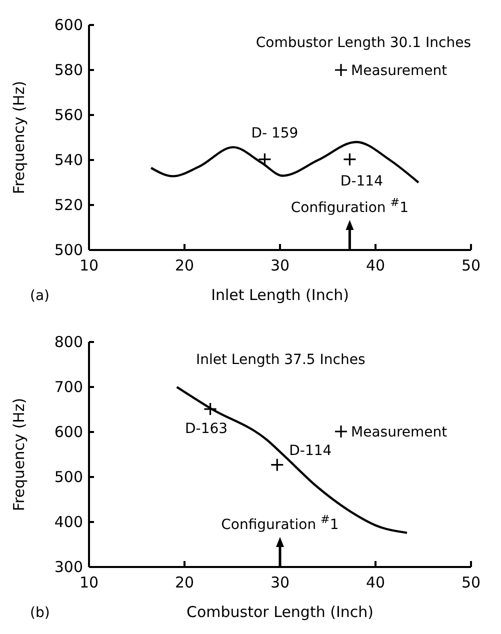 This screenshot has height=634, width=501. What do you see at coordinates (40, 296) in the screenshot?
I see `text: (a)` at bounding box center [40, 296].